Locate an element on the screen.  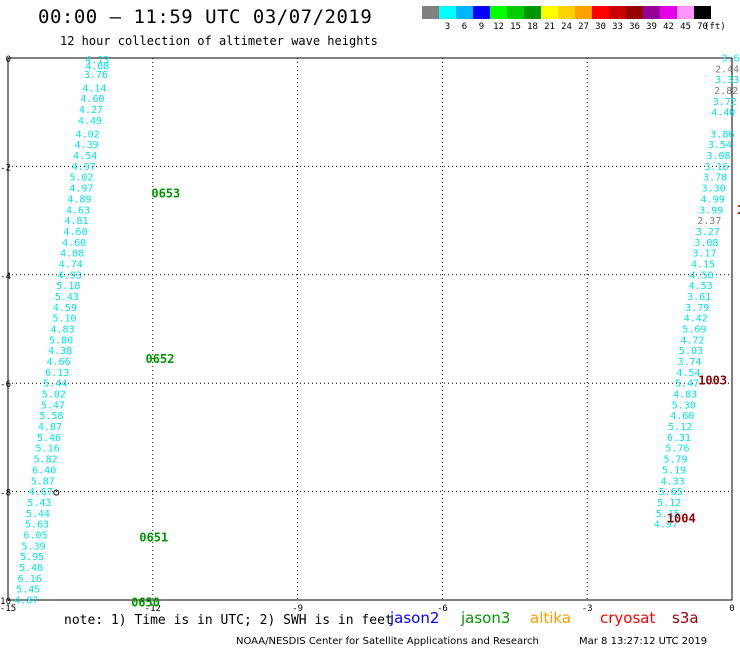
y-tick-label: -10 is located at coordinates (5, 602).